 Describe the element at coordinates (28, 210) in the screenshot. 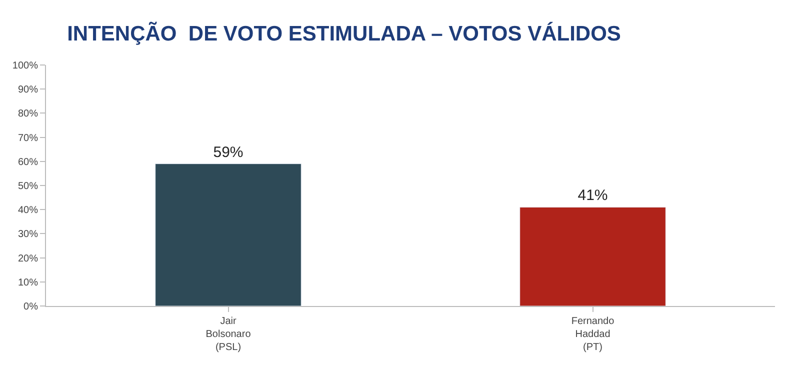

I see `y-tick-label: 40%` at that location.